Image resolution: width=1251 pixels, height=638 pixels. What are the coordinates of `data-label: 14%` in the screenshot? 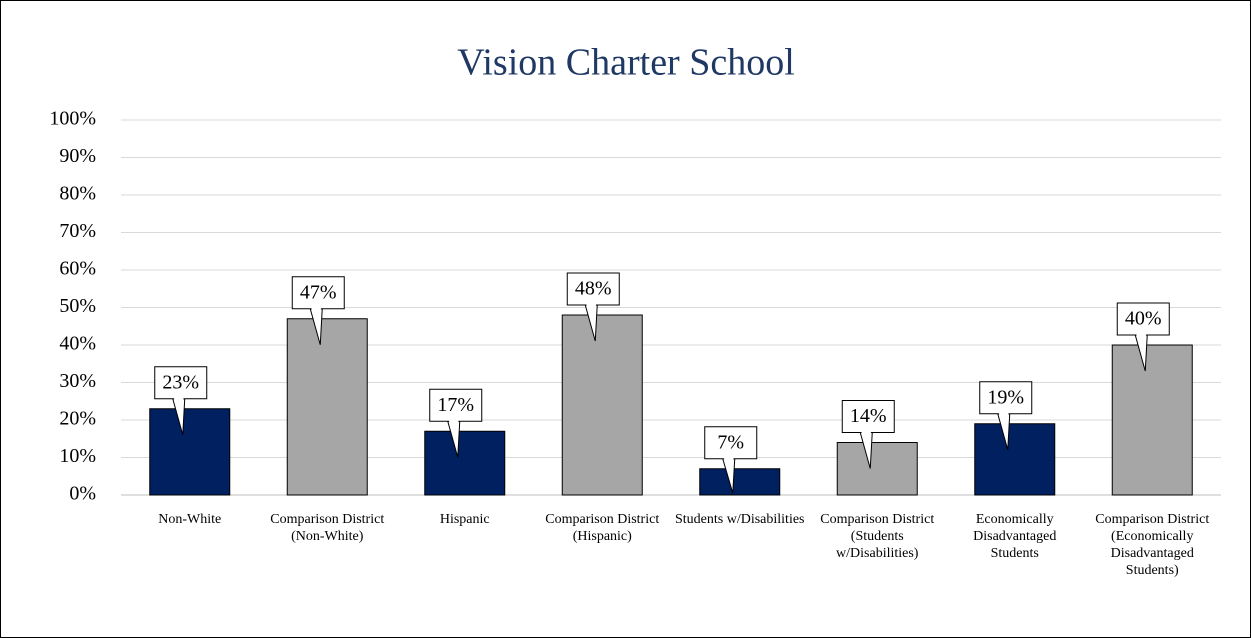 It's located at (868, 416).